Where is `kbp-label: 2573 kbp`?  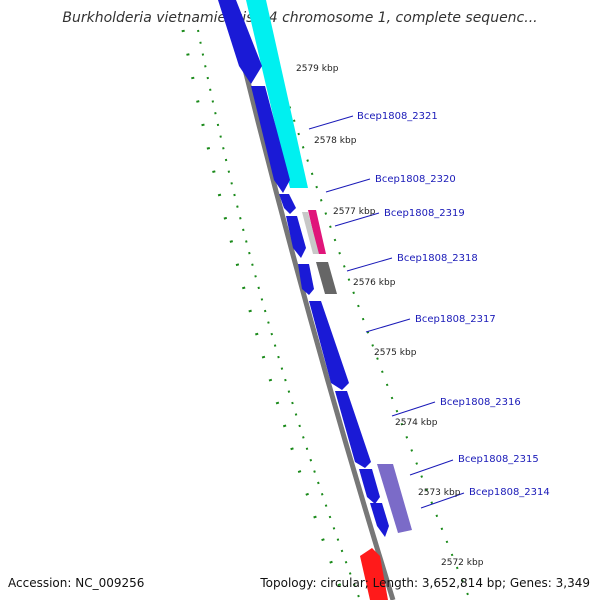
kbp-label: 2573 kbp is located at coordinates (439, 493).